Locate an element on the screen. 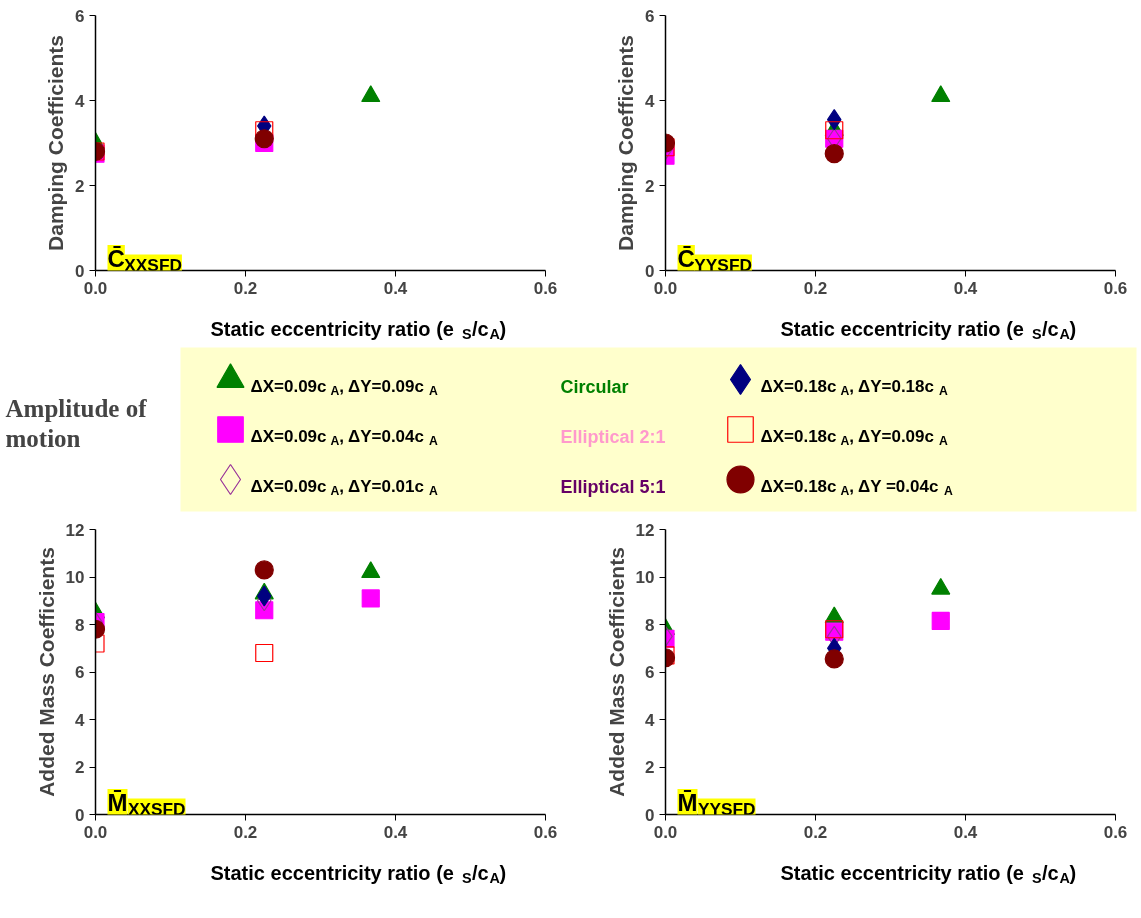 This screenshot has height=918, width=1141. text: Elliptical 5:1 is located at coordinates (613, 486).